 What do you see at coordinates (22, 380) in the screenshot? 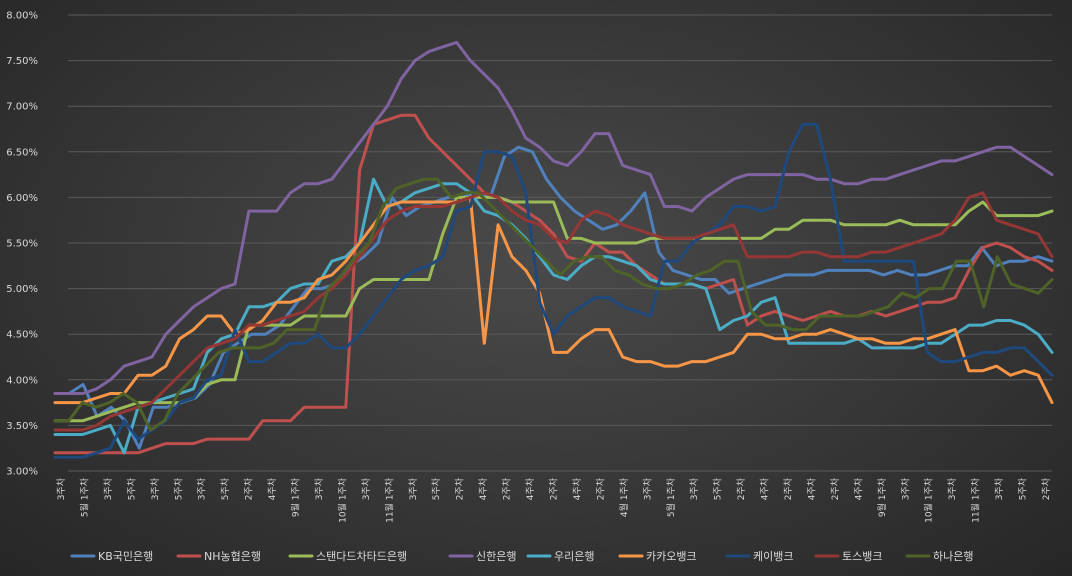
I see `y-tick-label: 4.00%` at bounding box center [22, 380].